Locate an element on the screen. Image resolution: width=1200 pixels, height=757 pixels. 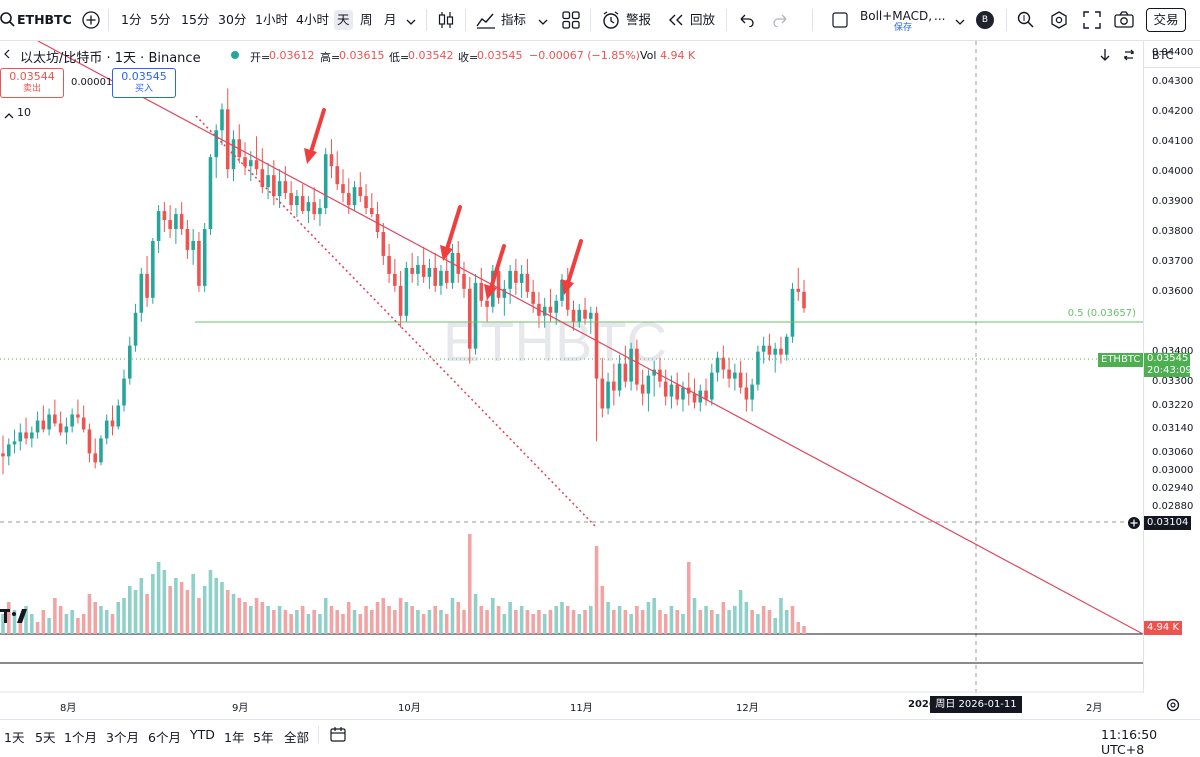
interval-1m: 1分 is located at coordinates (131, 19).